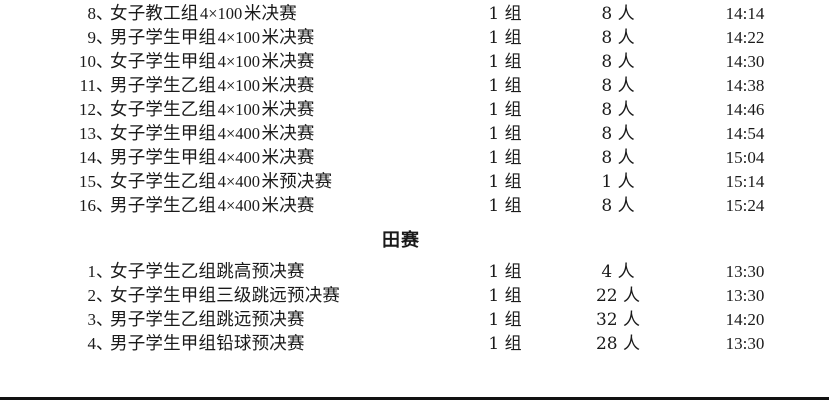  I want to click on event-index: 11, so click(87, 85).